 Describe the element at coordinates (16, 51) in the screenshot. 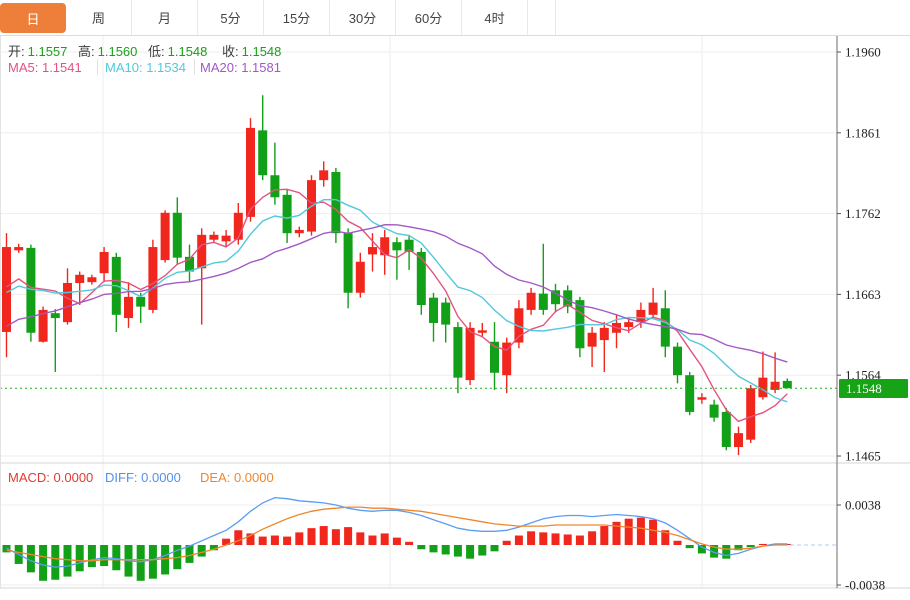

I see `open-label: 开:` at that location.